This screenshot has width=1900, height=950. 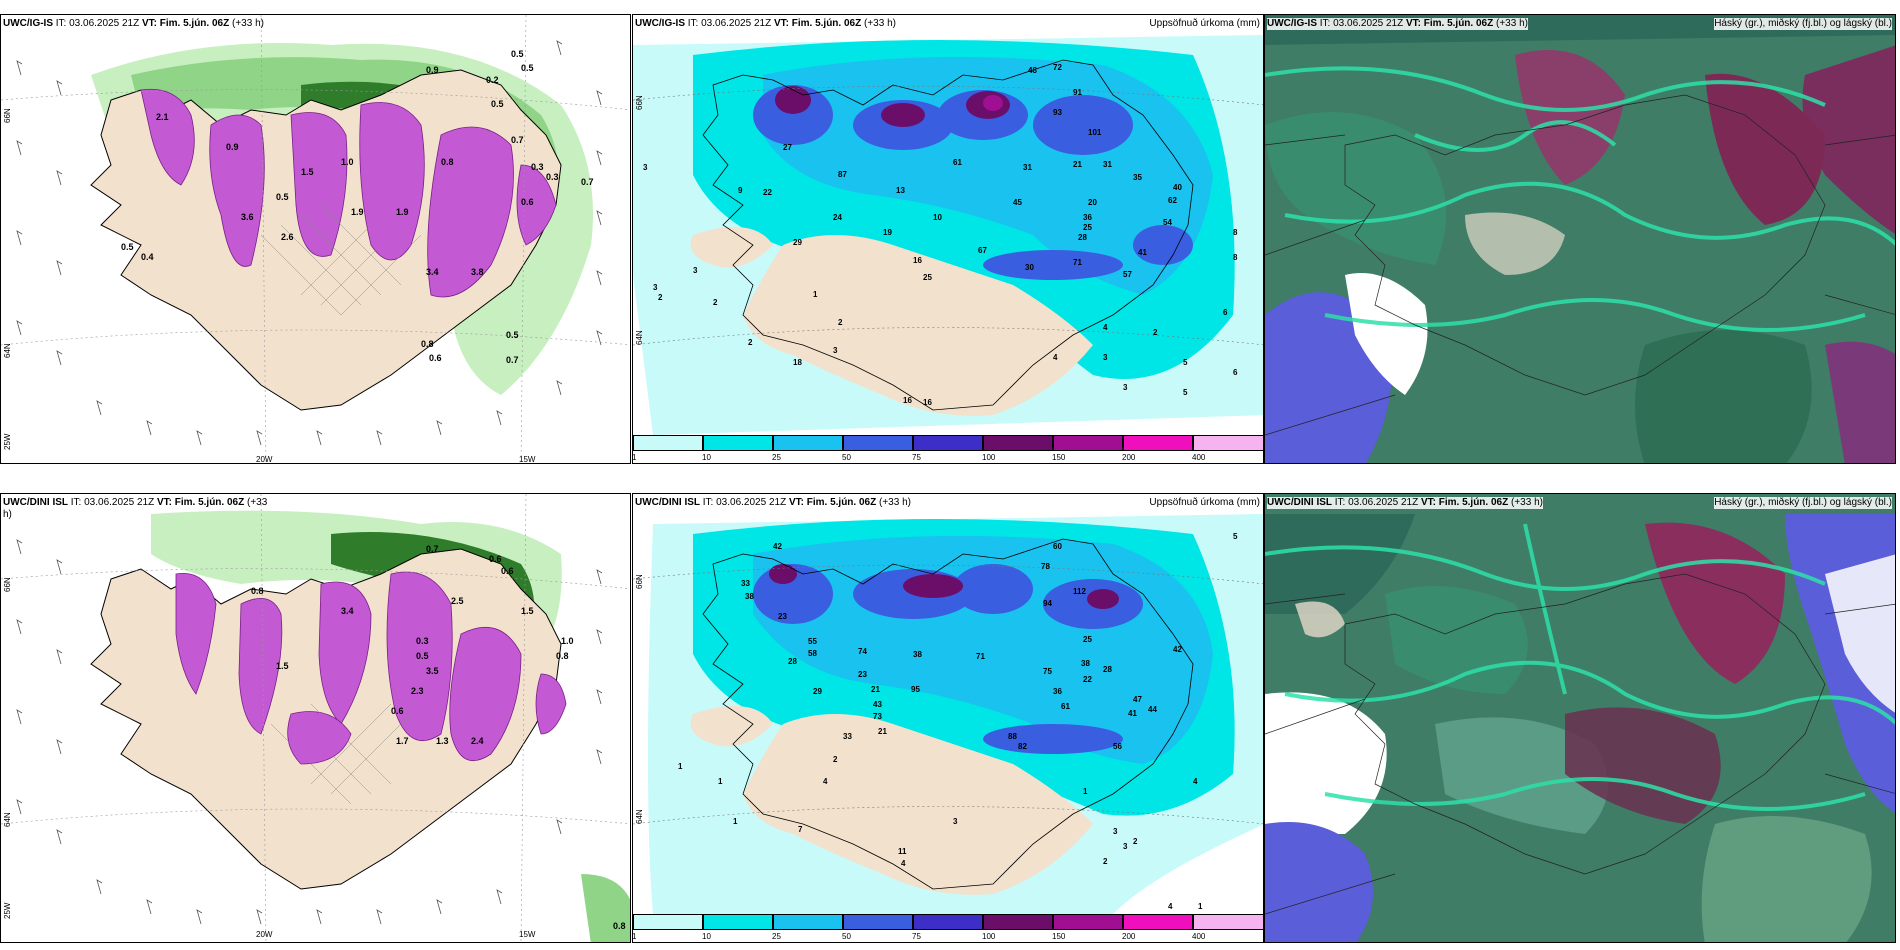 What do you see at coordinates (1012, 736) in the screenshot?
I see `map-value: 88` at bounding box center [1012, 736].